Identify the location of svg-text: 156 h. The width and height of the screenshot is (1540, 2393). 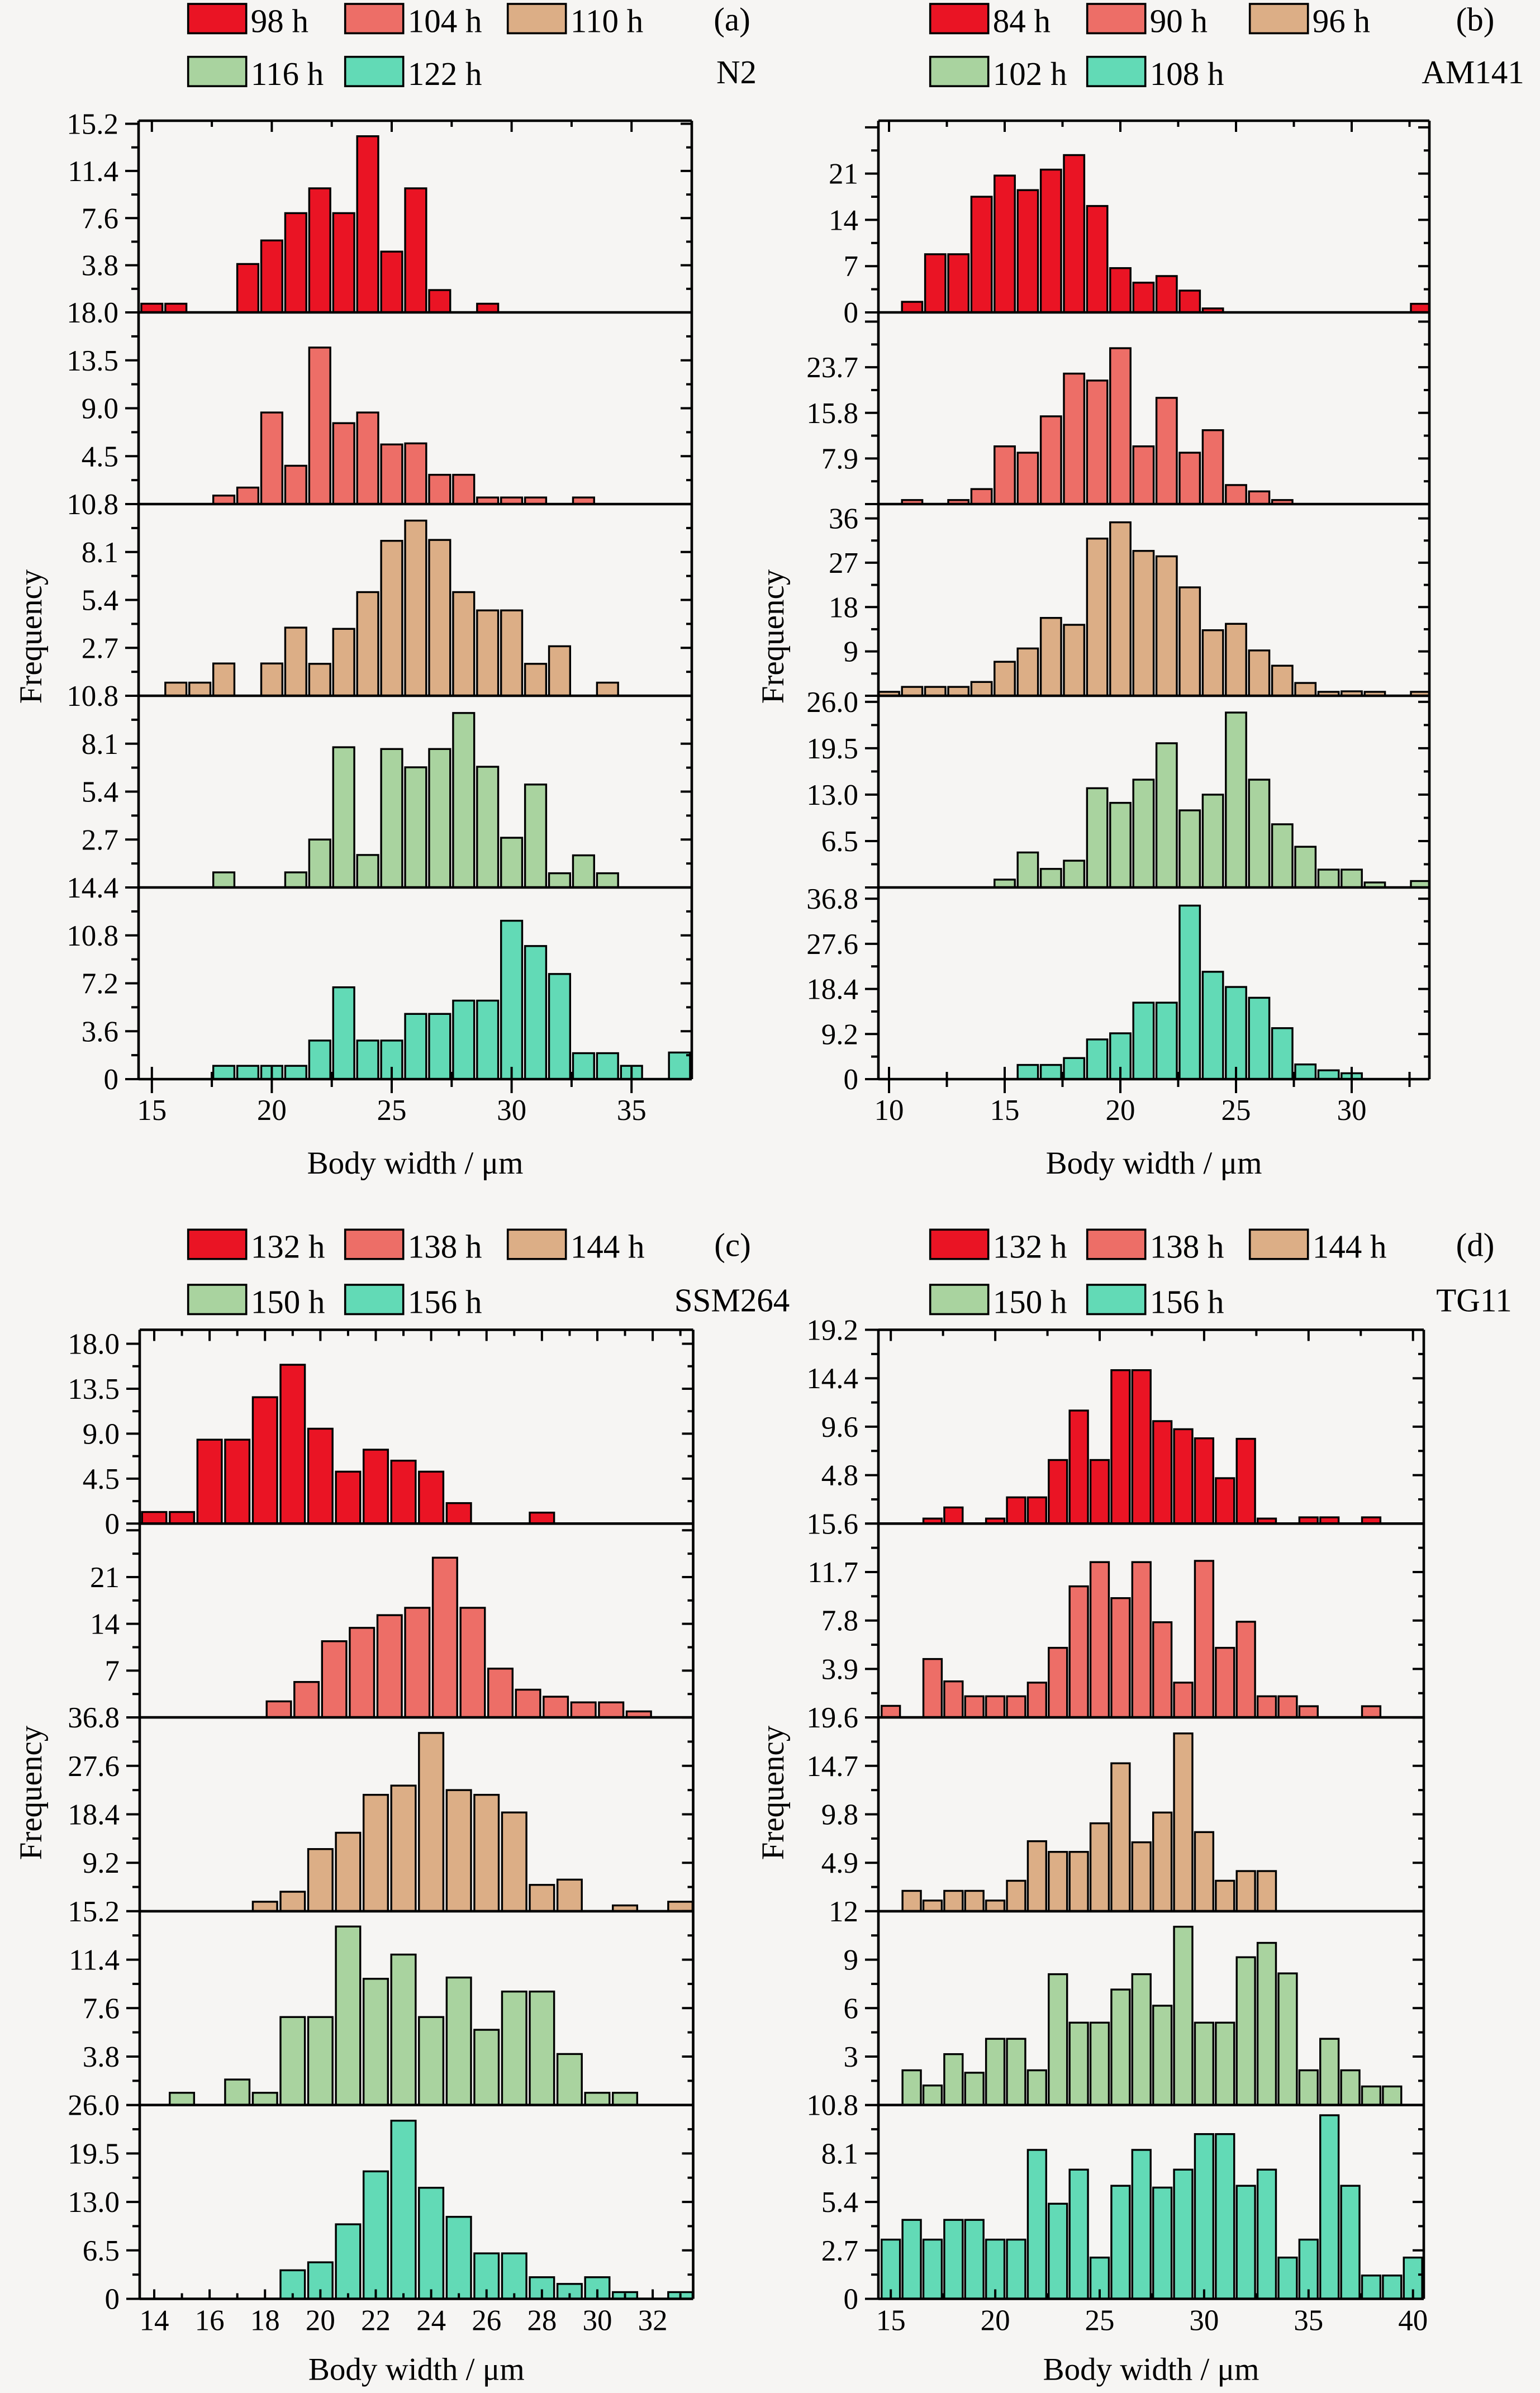
(445, 1302).